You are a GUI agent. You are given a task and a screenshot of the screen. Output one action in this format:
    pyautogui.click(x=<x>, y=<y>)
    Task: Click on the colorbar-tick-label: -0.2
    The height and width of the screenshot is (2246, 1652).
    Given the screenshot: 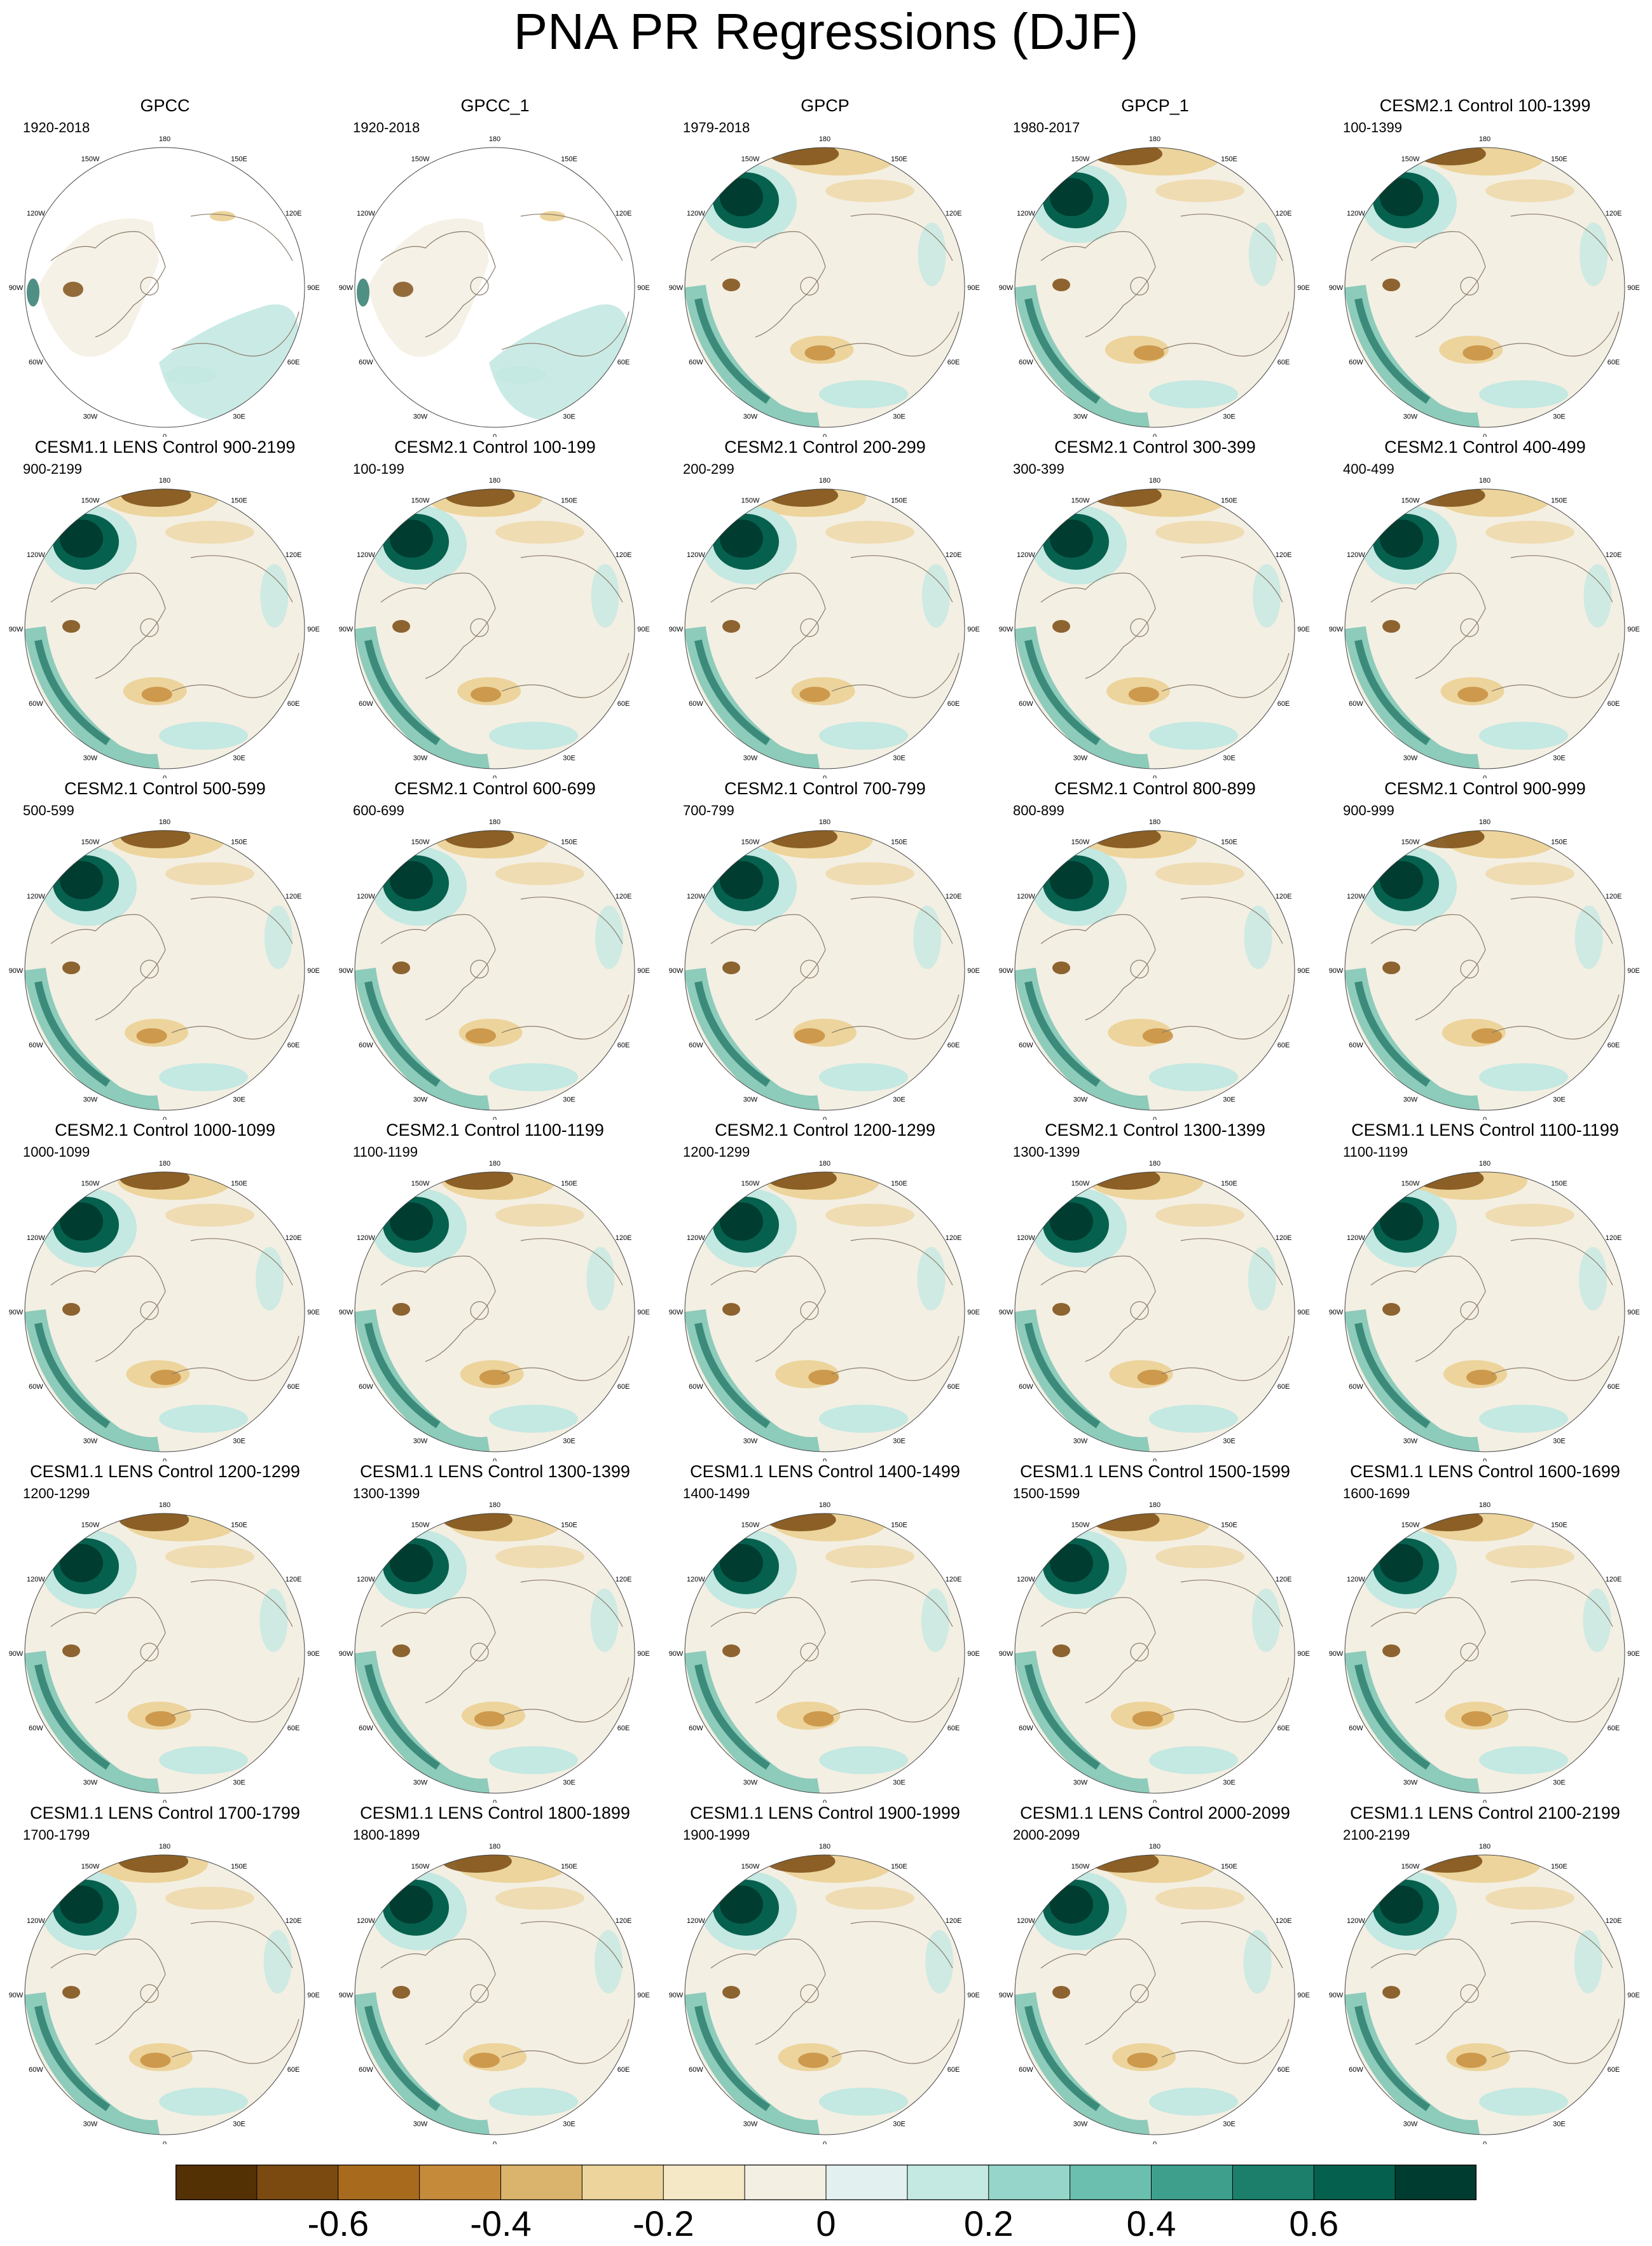 What is the action you would take?
    pyautogui.click(x=663, y=2223)
    